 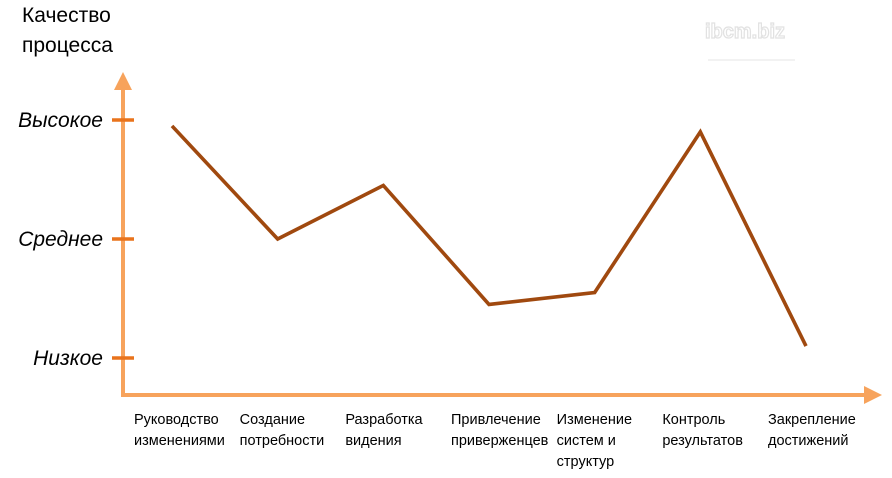 I want to click on x-tick-label: результатов, so click(x=702, y=441).